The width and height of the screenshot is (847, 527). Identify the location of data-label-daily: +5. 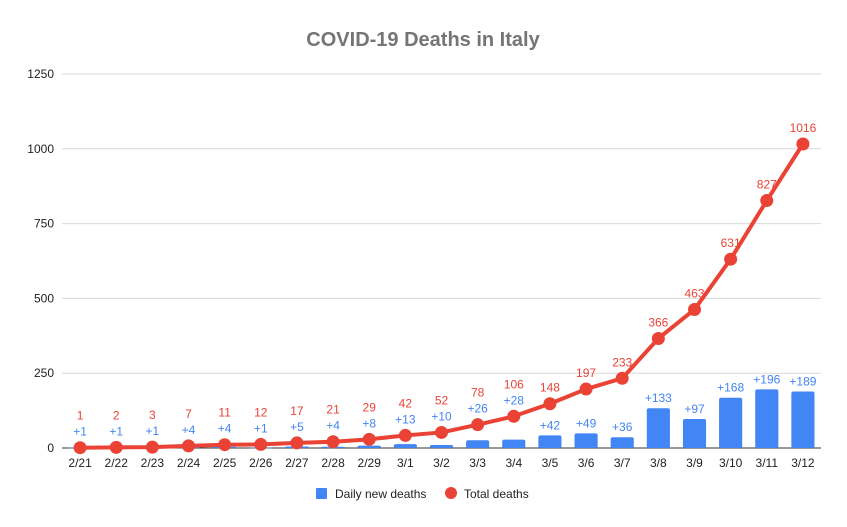
(297, 427).